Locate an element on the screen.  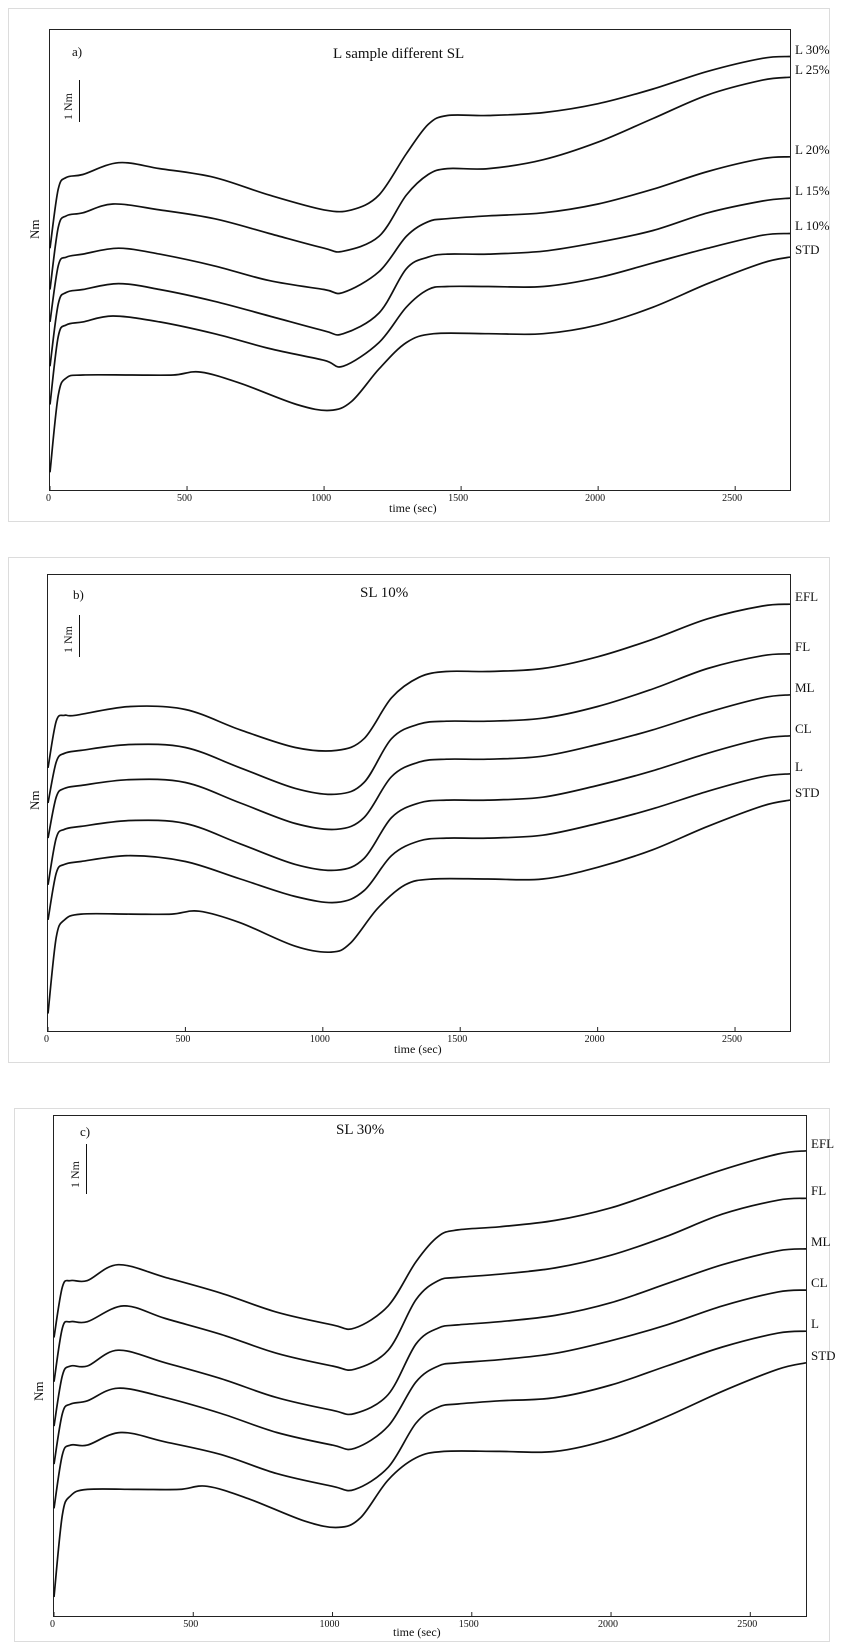
series-label-c-1: FL is located at coordinates (819, 1191).